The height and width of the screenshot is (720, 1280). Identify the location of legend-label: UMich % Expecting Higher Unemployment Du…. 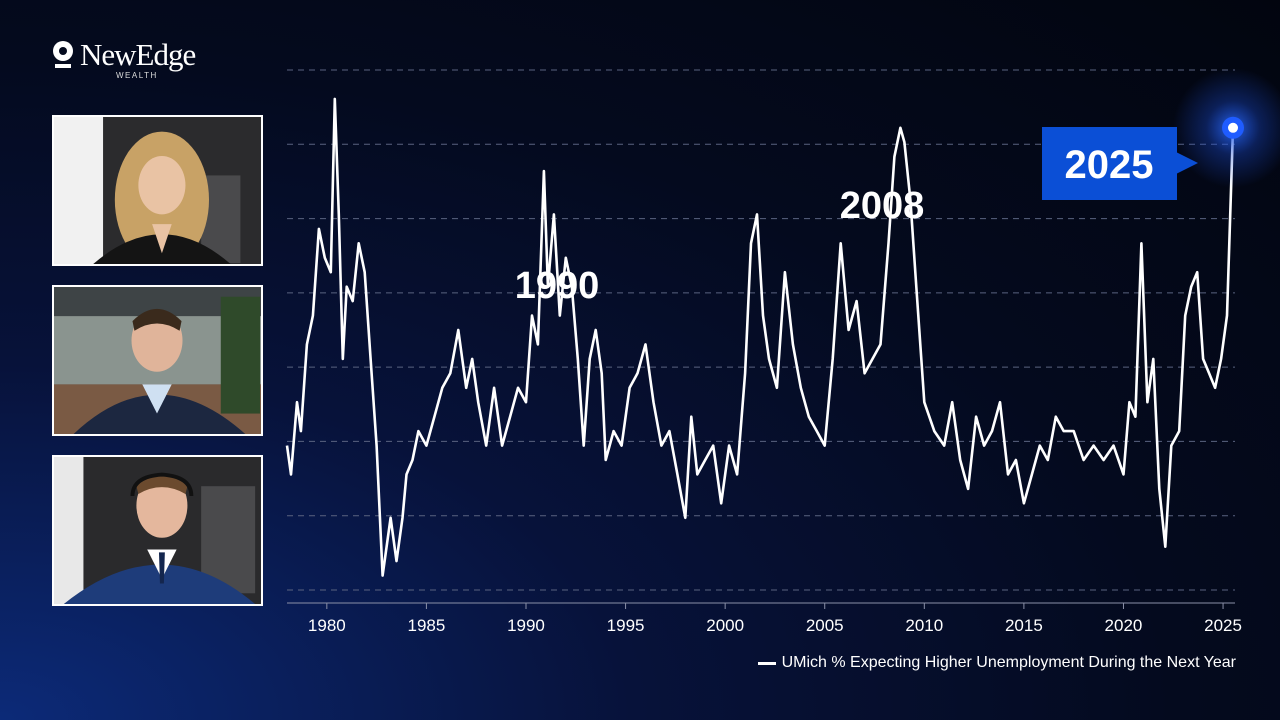
(1008, 662).